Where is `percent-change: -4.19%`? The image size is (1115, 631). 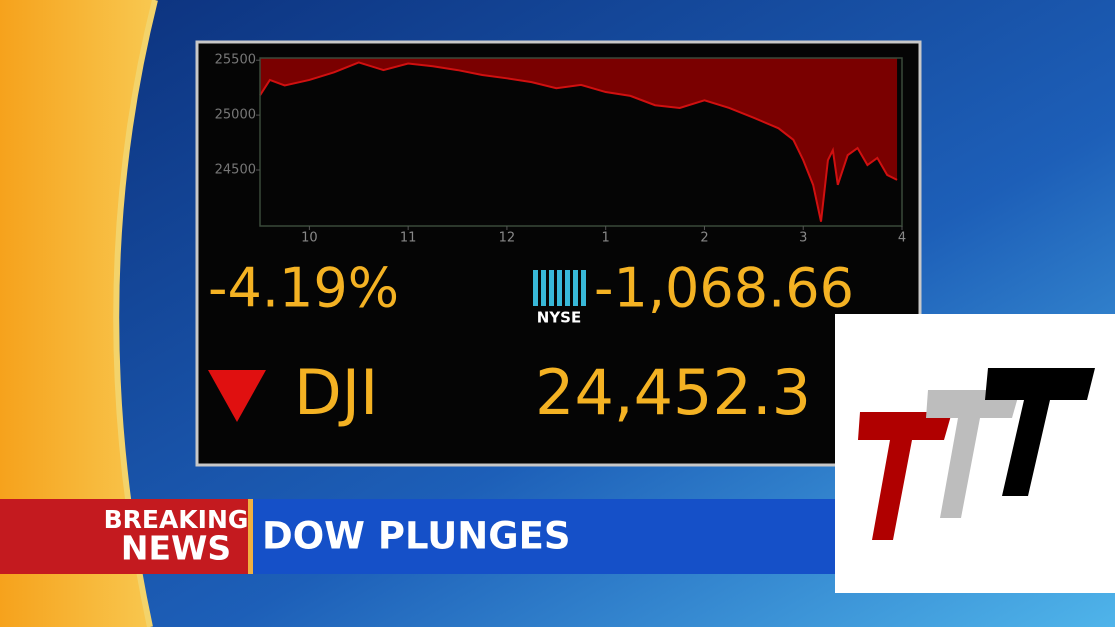
percent-change: -4.19% is located at coordinates (303, 288).